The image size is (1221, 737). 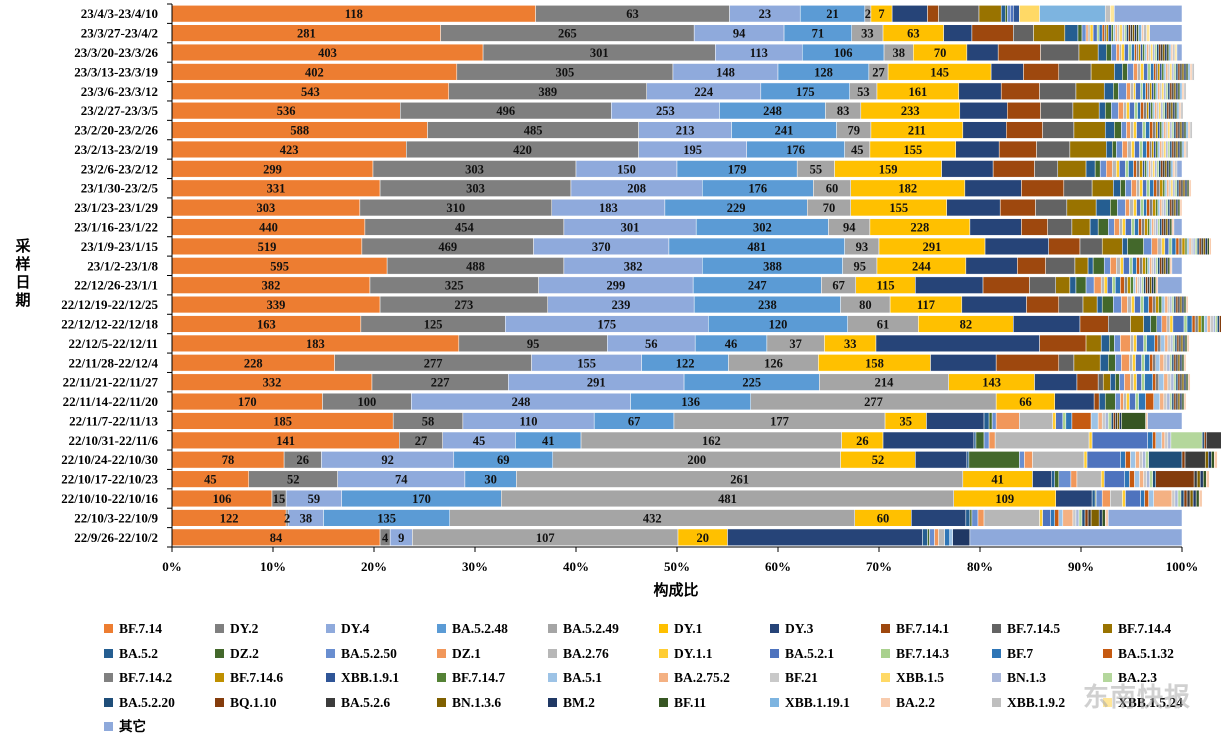 I want to click on bar-segment-XBB.1.5-23/3/20-23/3/26, so click(x=1151, y=52).